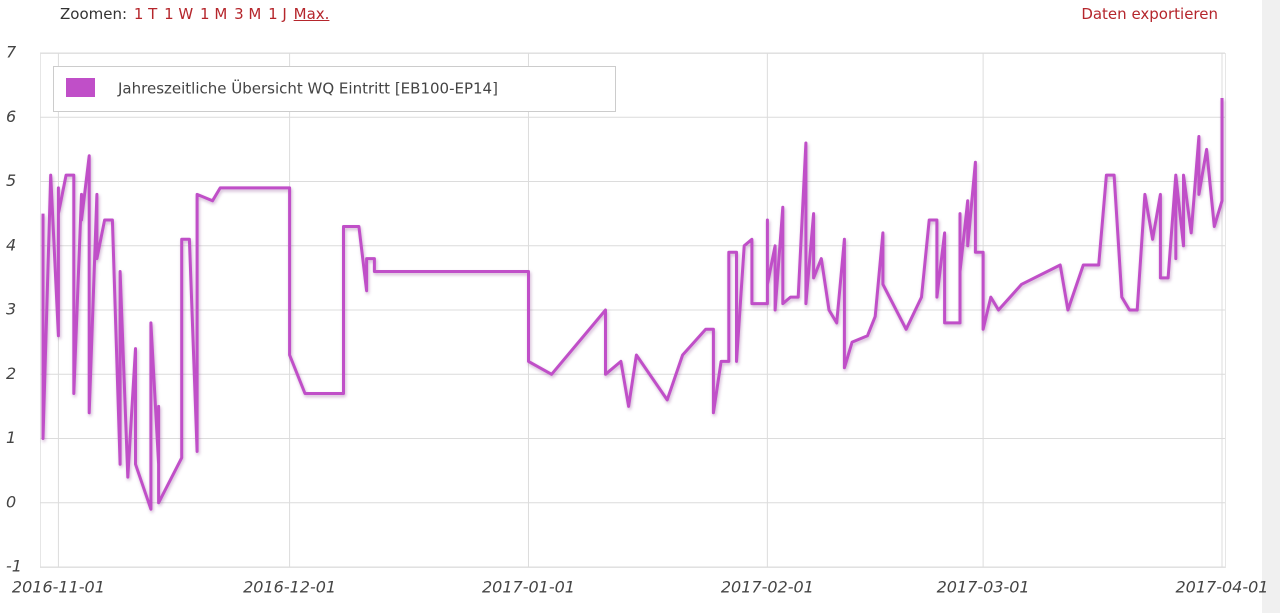 The image size is (1280, 613). Describe the element at coordinates (311, 14) in the screenshot. I see `zoom-option: Max.` at that location.